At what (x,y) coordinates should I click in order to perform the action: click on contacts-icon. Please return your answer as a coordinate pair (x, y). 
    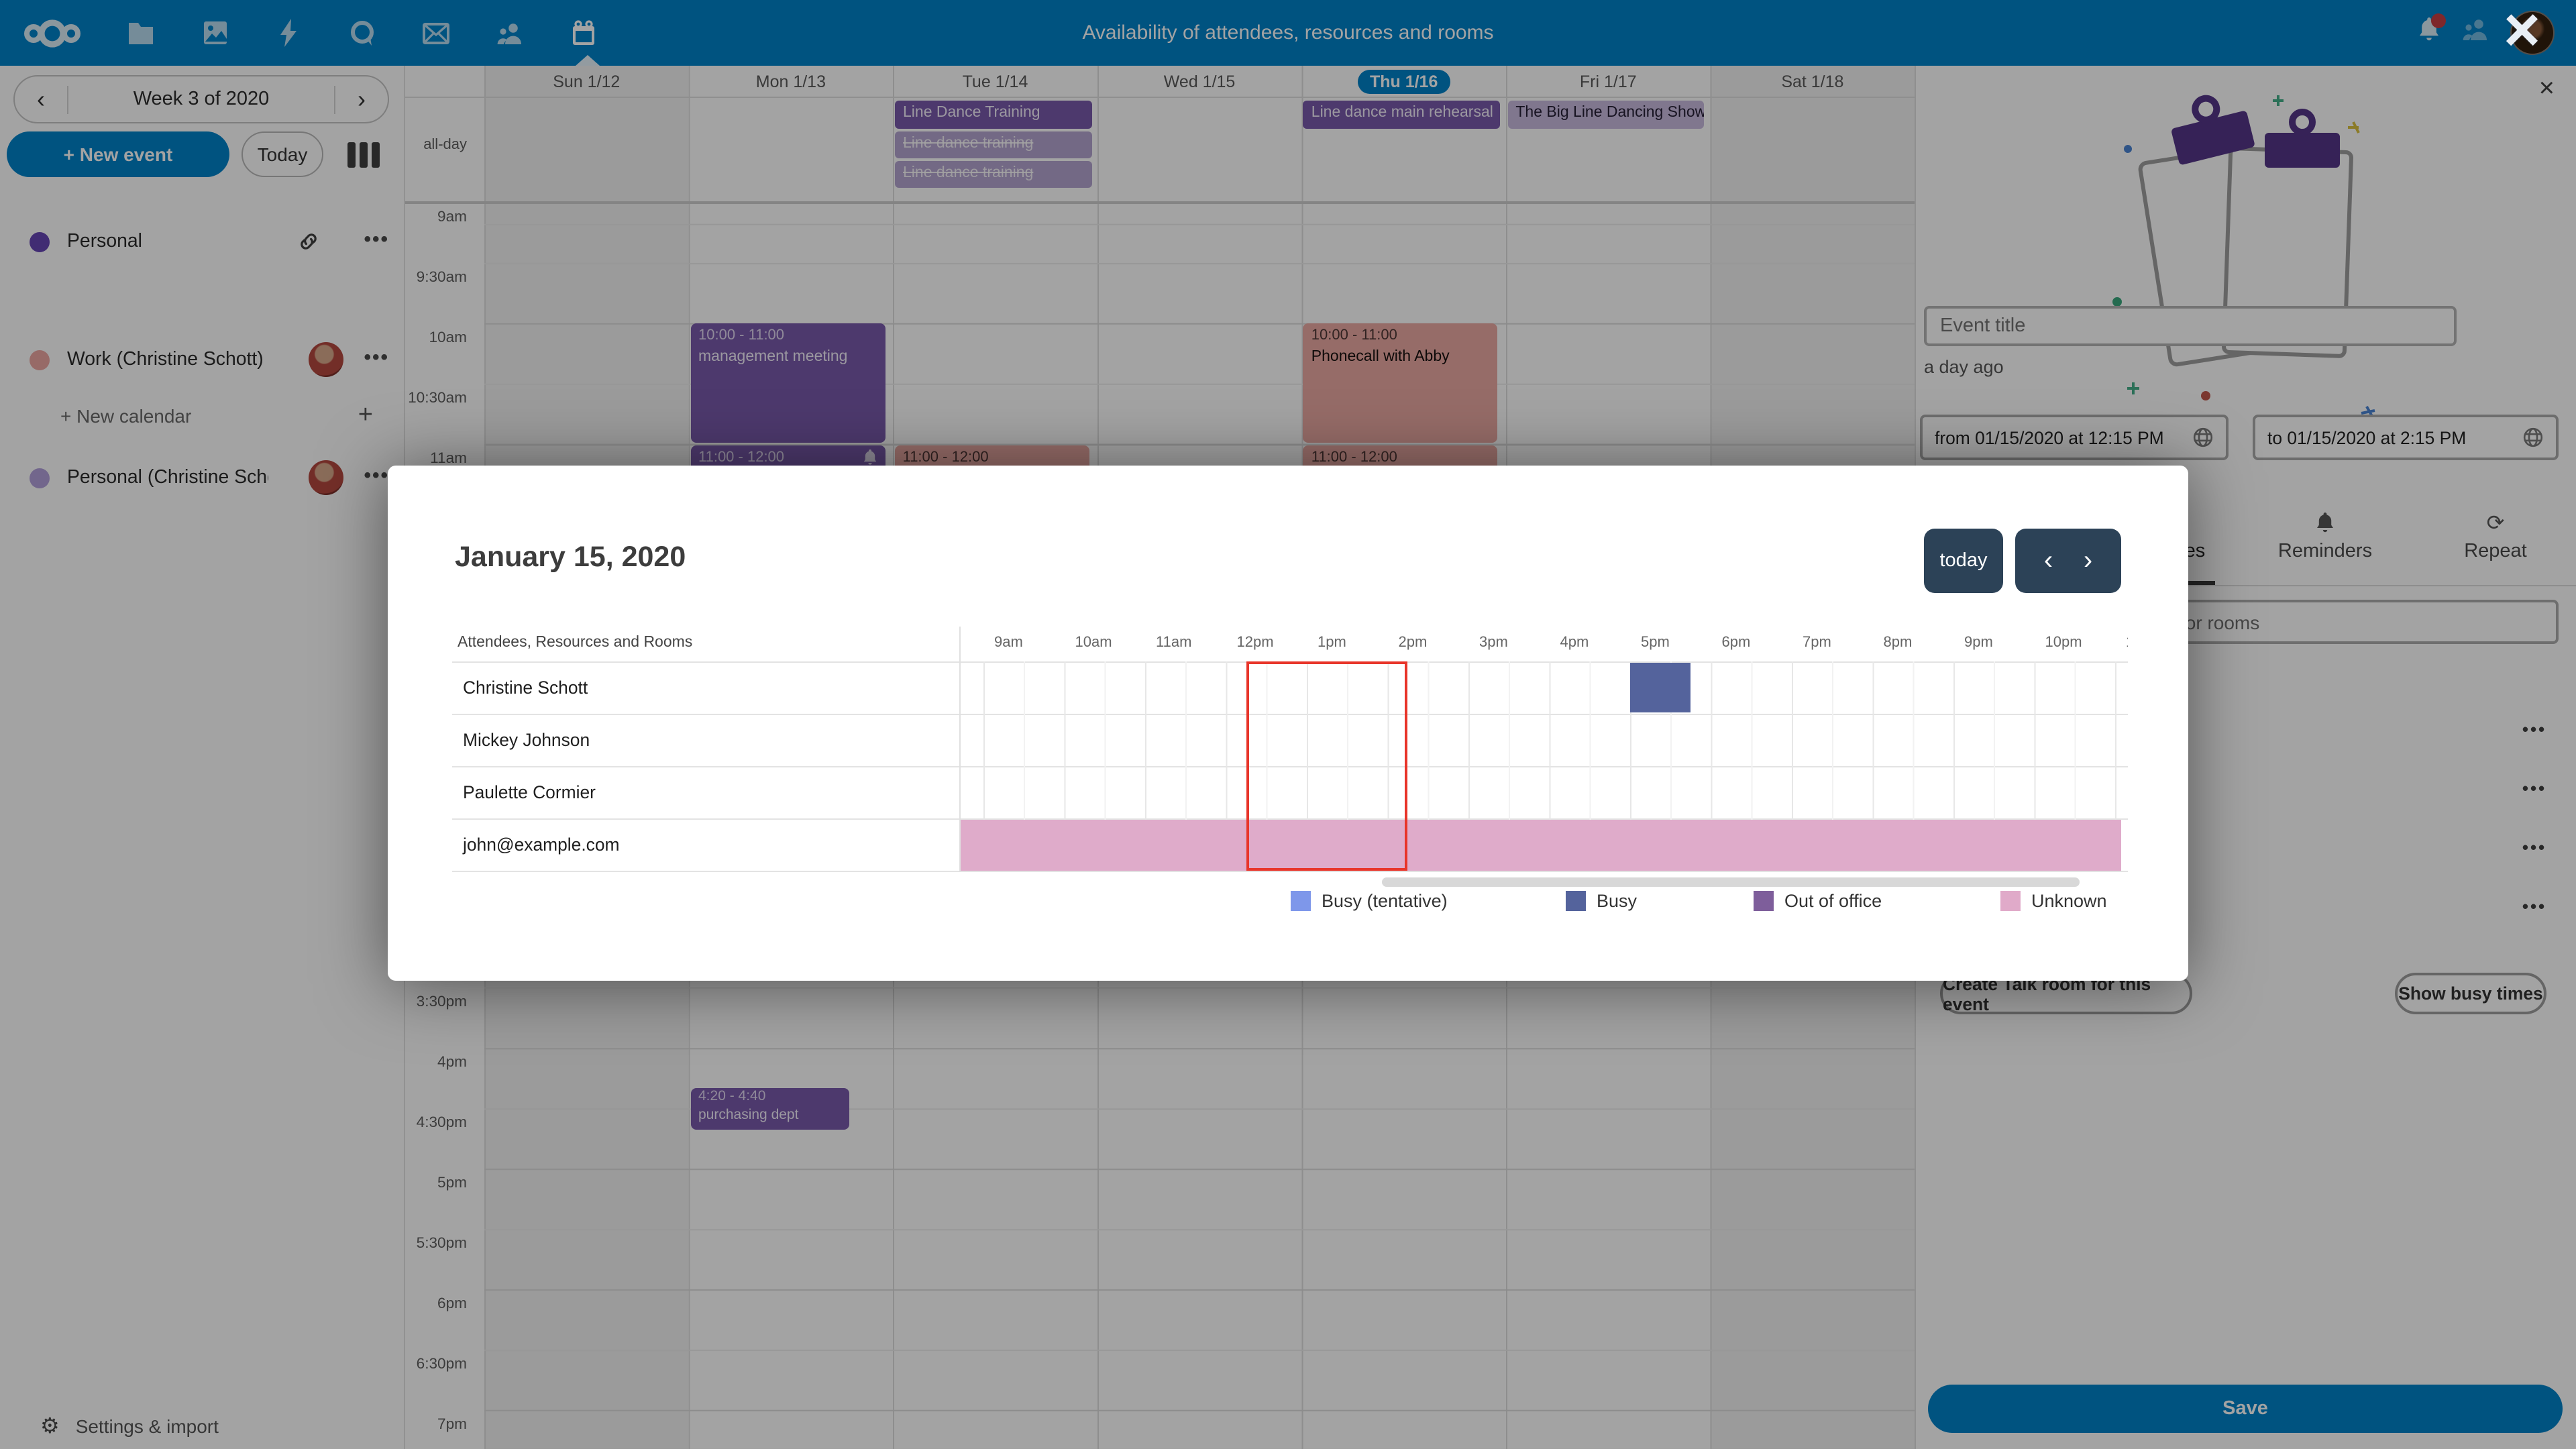
    Looking at the image, I should click on (510, 33).